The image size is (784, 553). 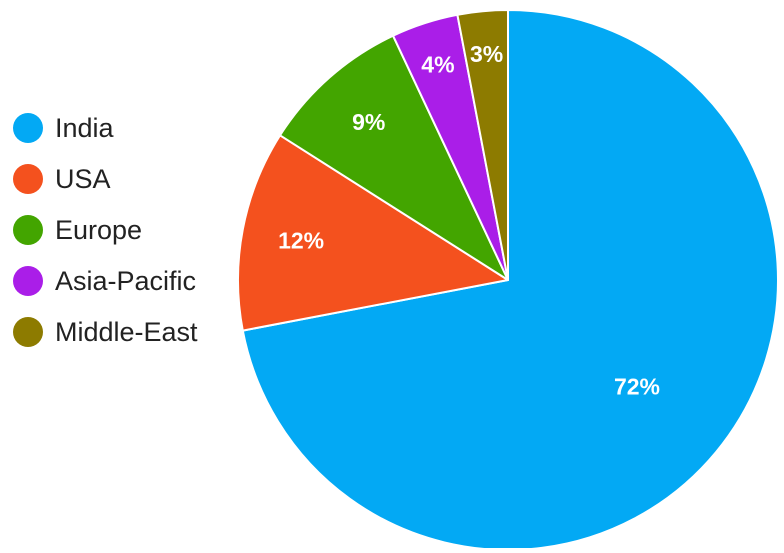 I want to click on slice-value-label-middle-east: 3%, so click(x=486, y=54).